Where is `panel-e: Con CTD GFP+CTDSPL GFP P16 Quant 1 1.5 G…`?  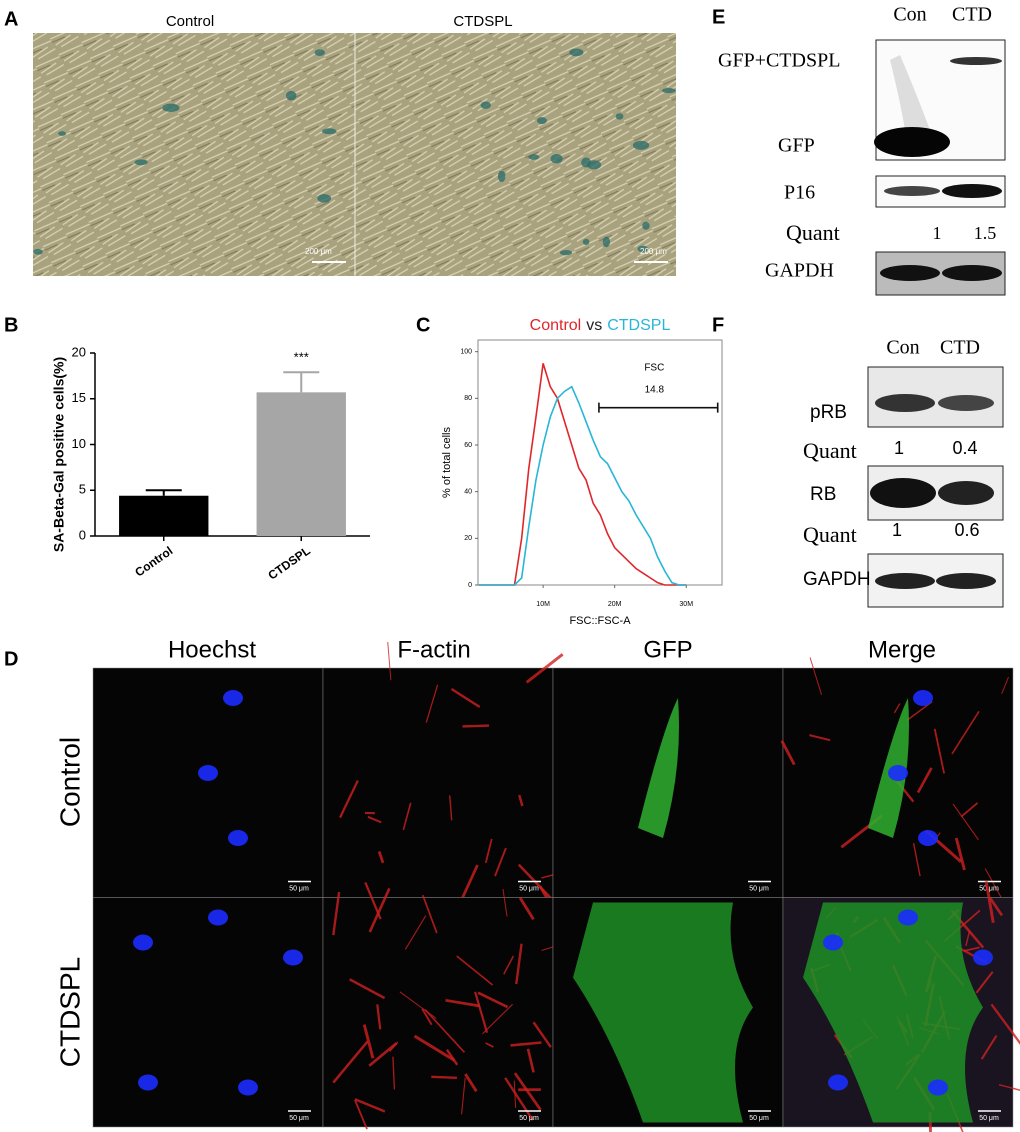 panel-e: Con CTD GFP+CTDSPL GFP P16 Quant 1 1.5 G… is located at coordinates (862, 150).